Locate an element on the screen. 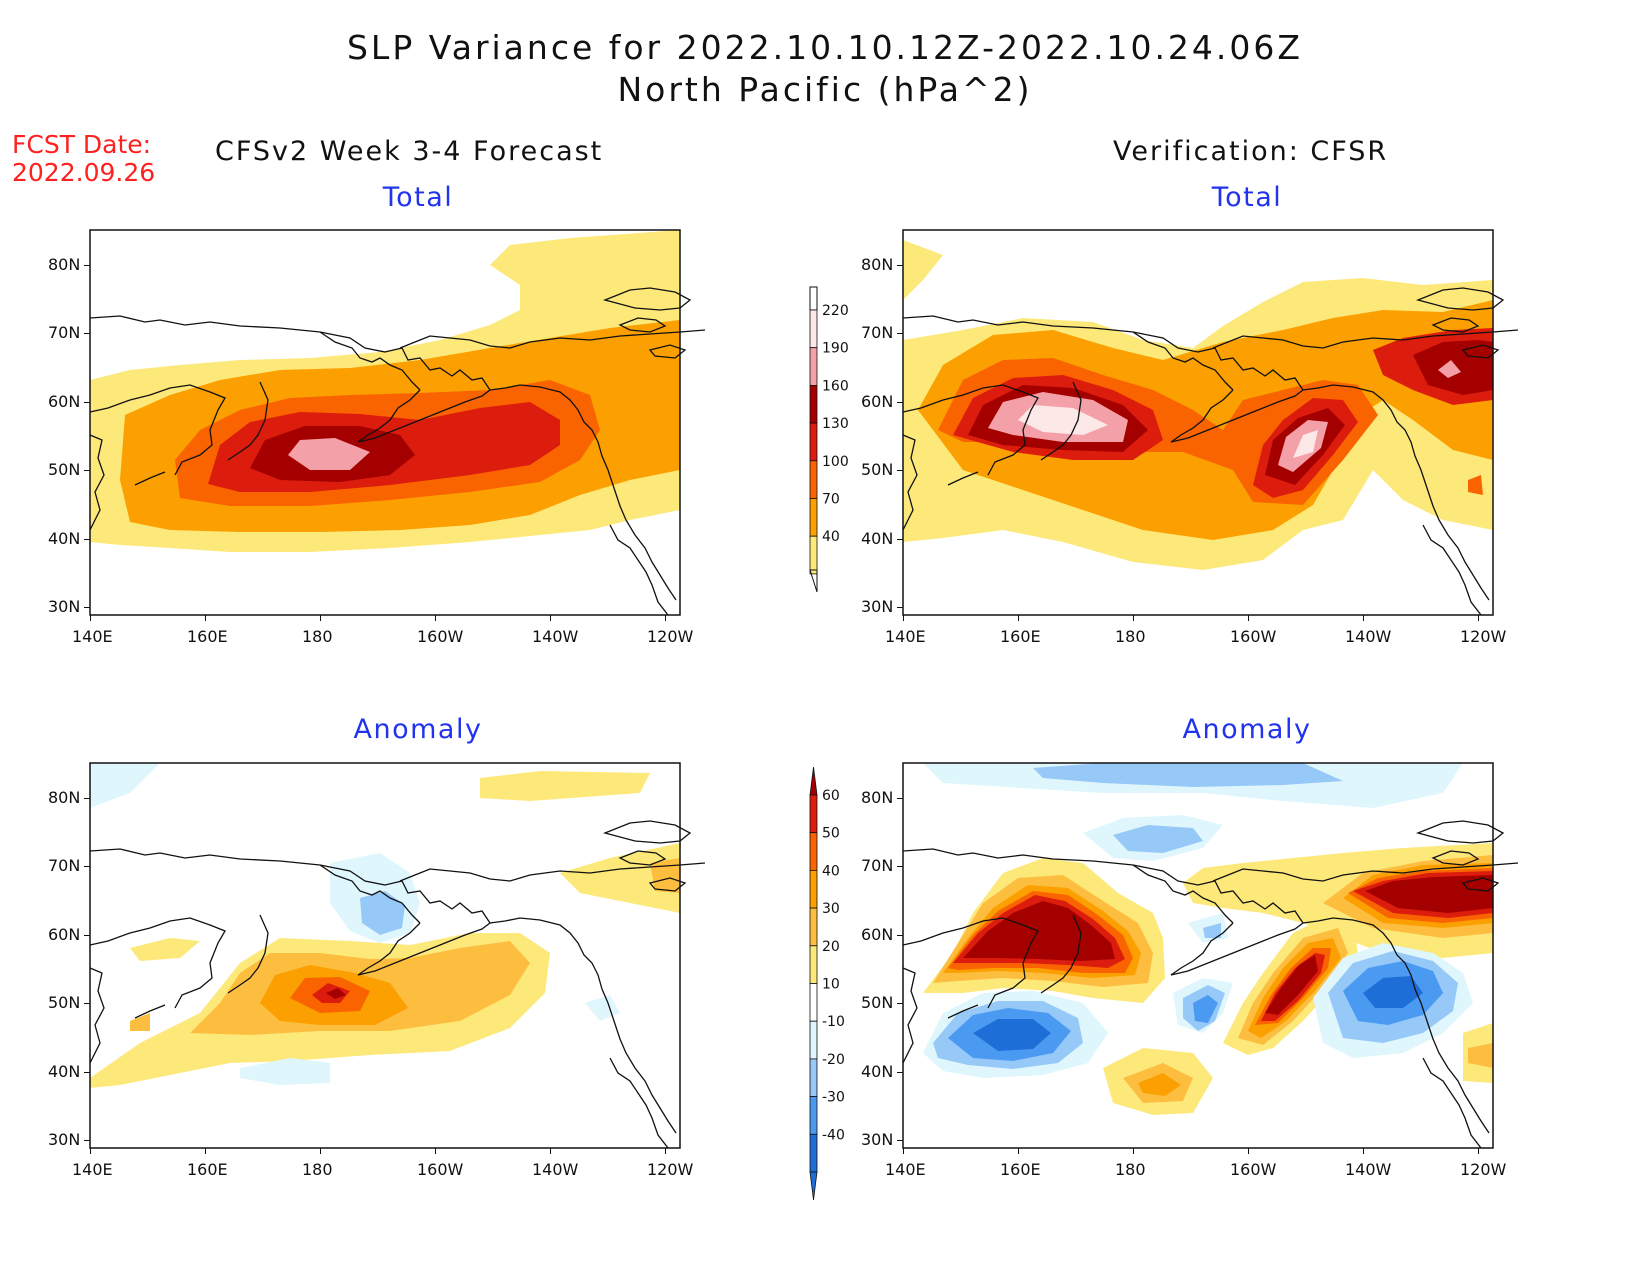 The image size is (1650, 1275). fcst-date-label: FCST Date: is located at coordinates (82, 144).